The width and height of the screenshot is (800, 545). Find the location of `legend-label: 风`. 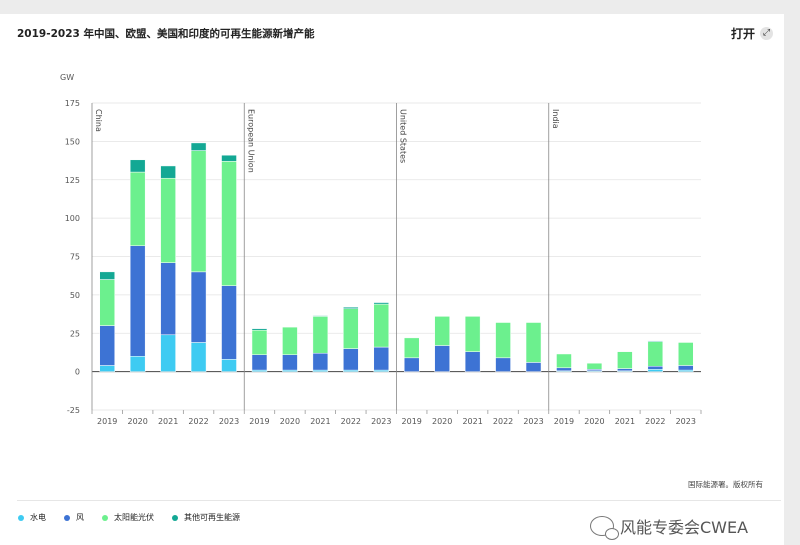

legend-label: 风 is located at coordinates (80, 517).